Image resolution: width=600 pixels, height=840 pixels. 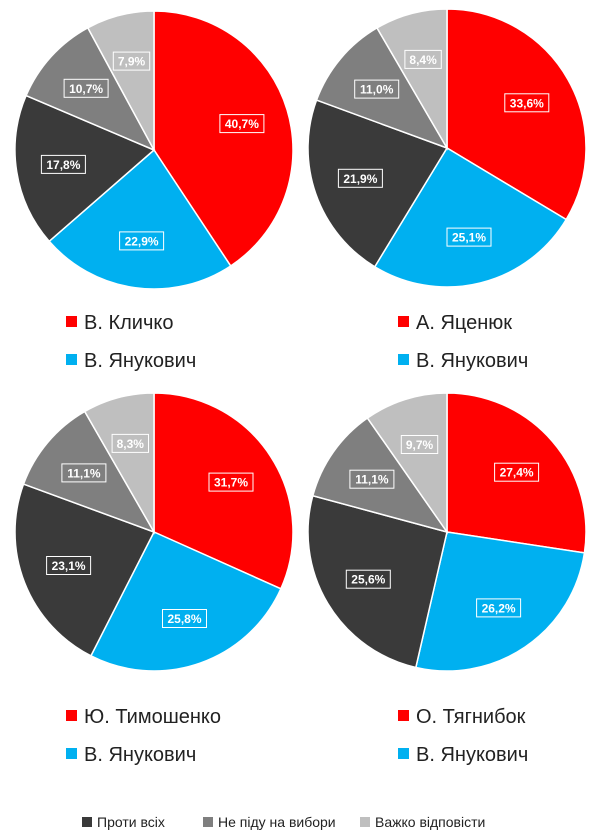 I want to click on pie-data-label: 25,1%, so click(x=469, y=237).